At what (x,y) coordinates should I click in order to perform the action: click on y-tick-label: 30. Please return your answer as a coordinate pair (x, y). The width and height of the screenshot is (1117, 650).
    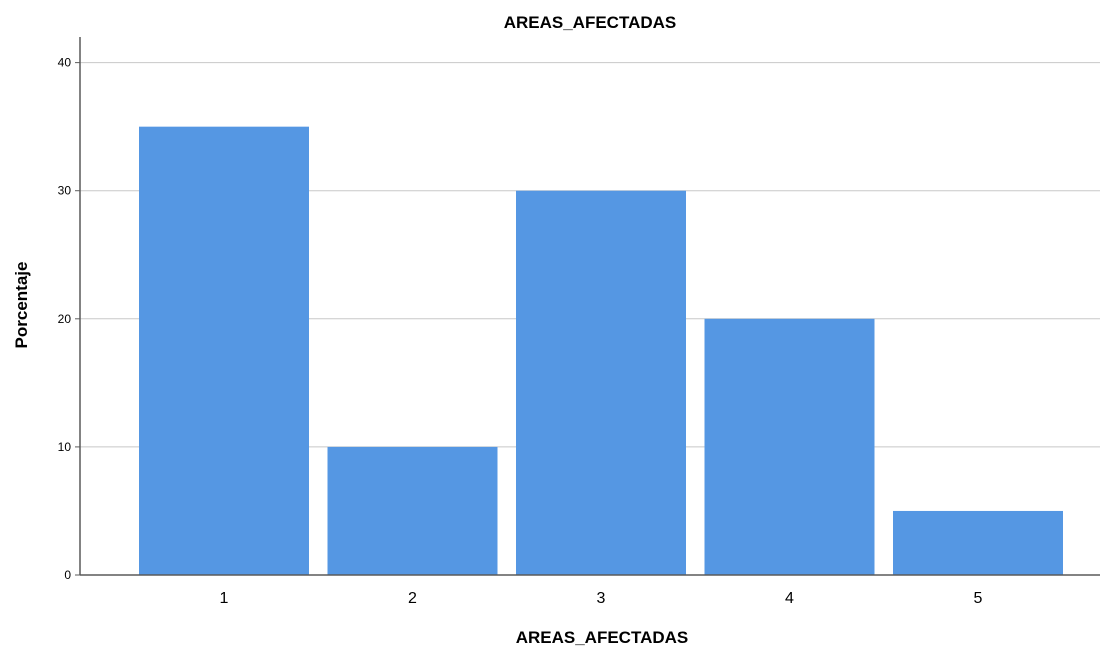
    Looking at the image, I should click on (65, 191).